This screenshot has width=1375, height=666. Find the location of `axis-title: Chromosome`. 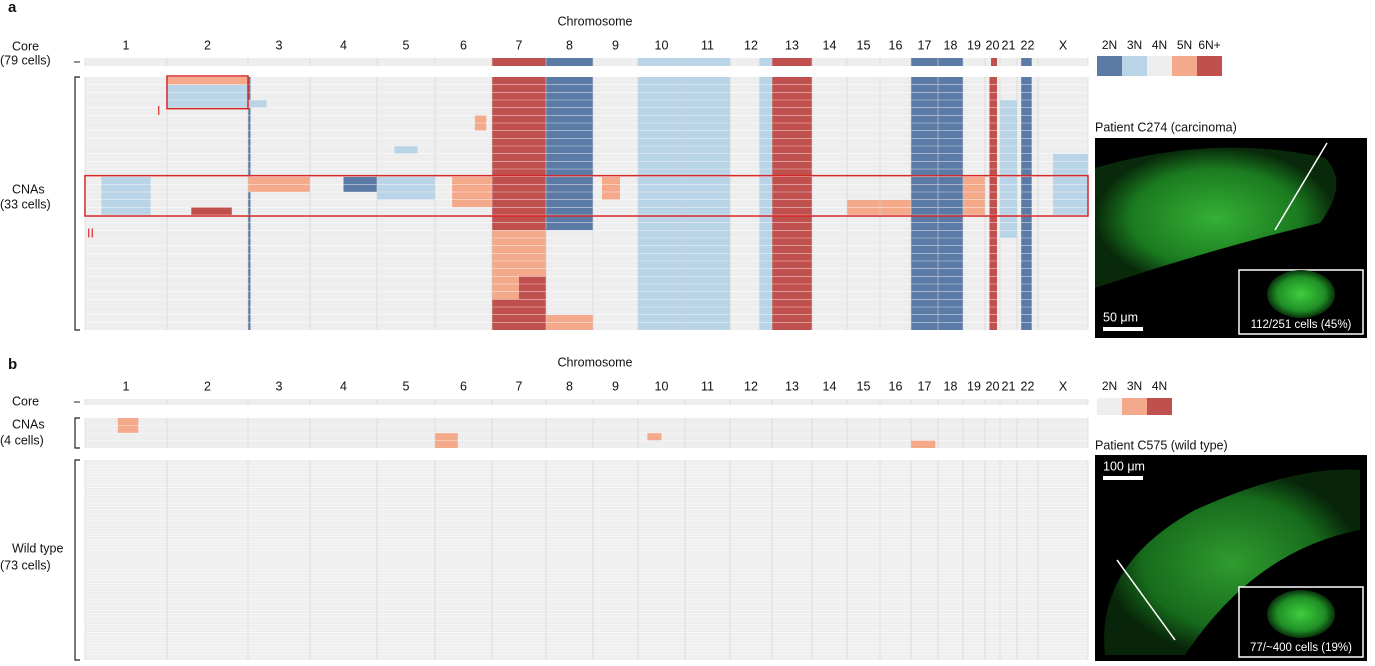

axis-title: Chromosome is located at coordinates (594, 362).